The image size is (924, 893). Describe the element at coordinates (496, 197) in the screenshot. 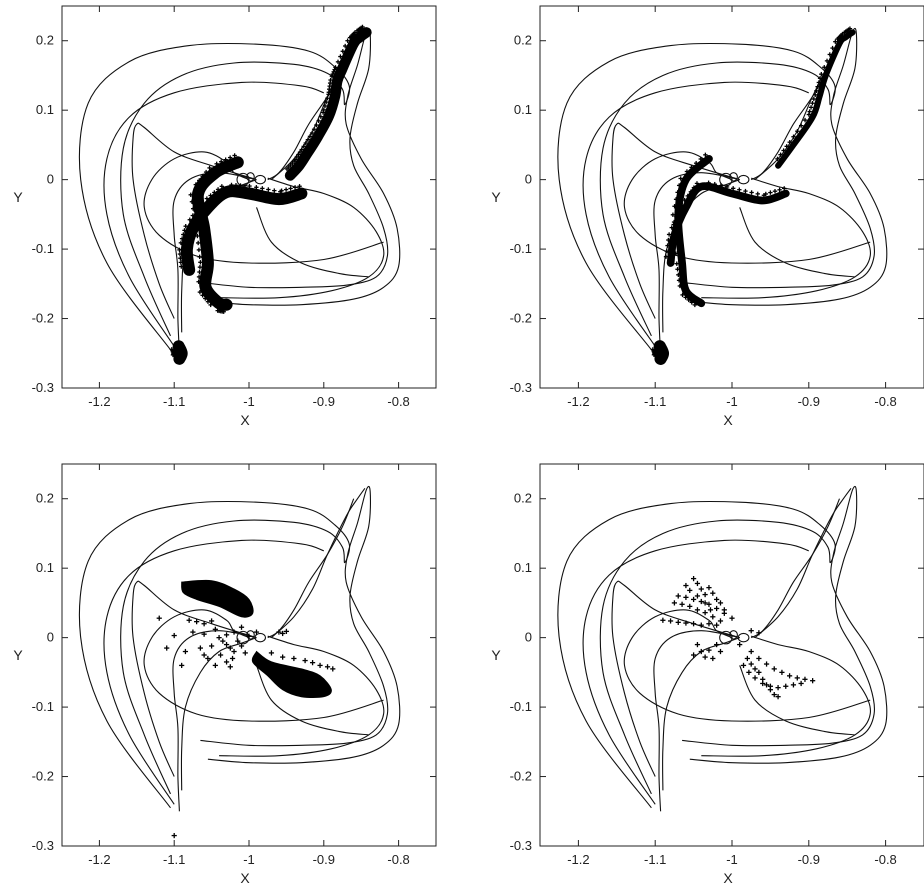

I see `y-axis-label: Y` at that location.